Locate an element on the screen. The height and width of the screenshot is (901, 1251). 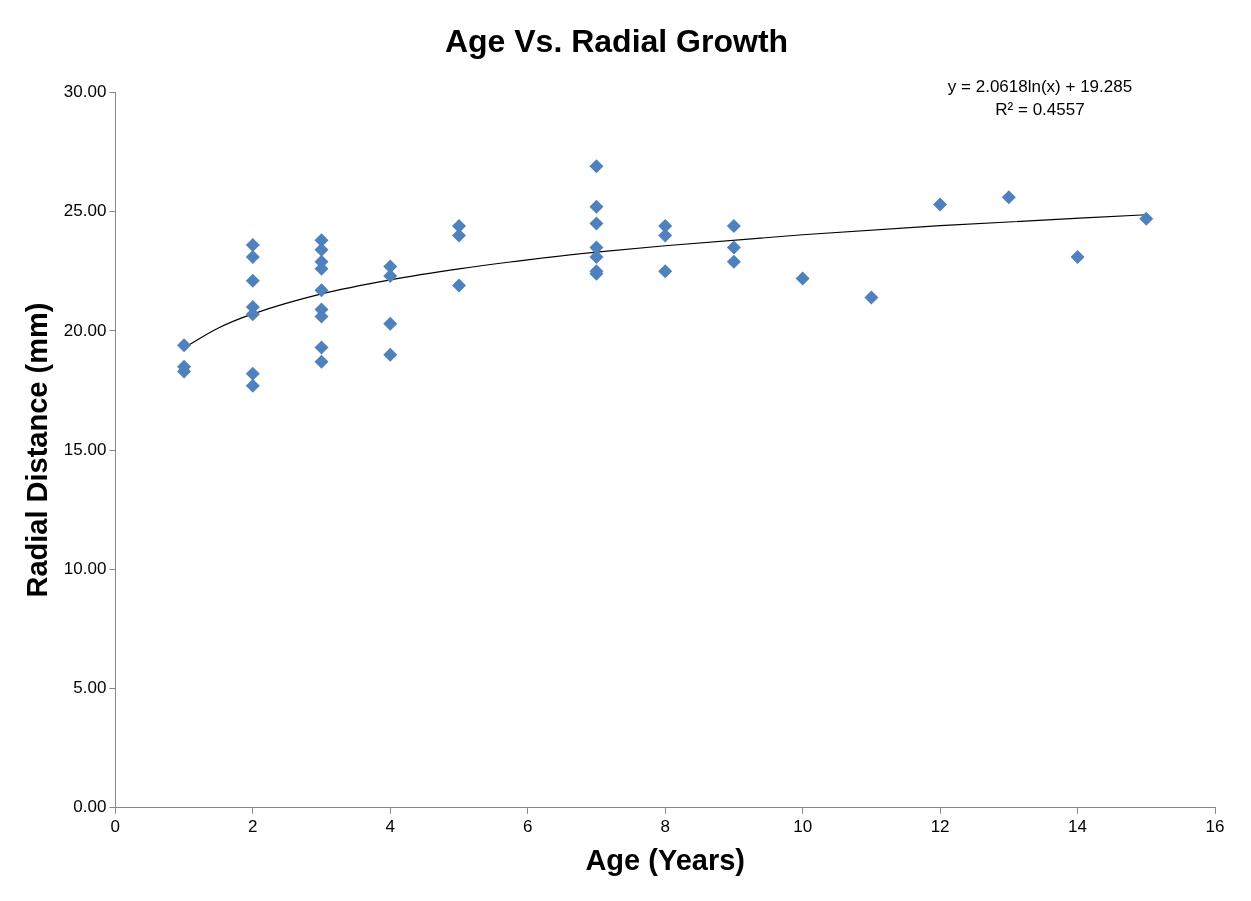
x-tick-label: 2 is located at coordinates (253, 826).